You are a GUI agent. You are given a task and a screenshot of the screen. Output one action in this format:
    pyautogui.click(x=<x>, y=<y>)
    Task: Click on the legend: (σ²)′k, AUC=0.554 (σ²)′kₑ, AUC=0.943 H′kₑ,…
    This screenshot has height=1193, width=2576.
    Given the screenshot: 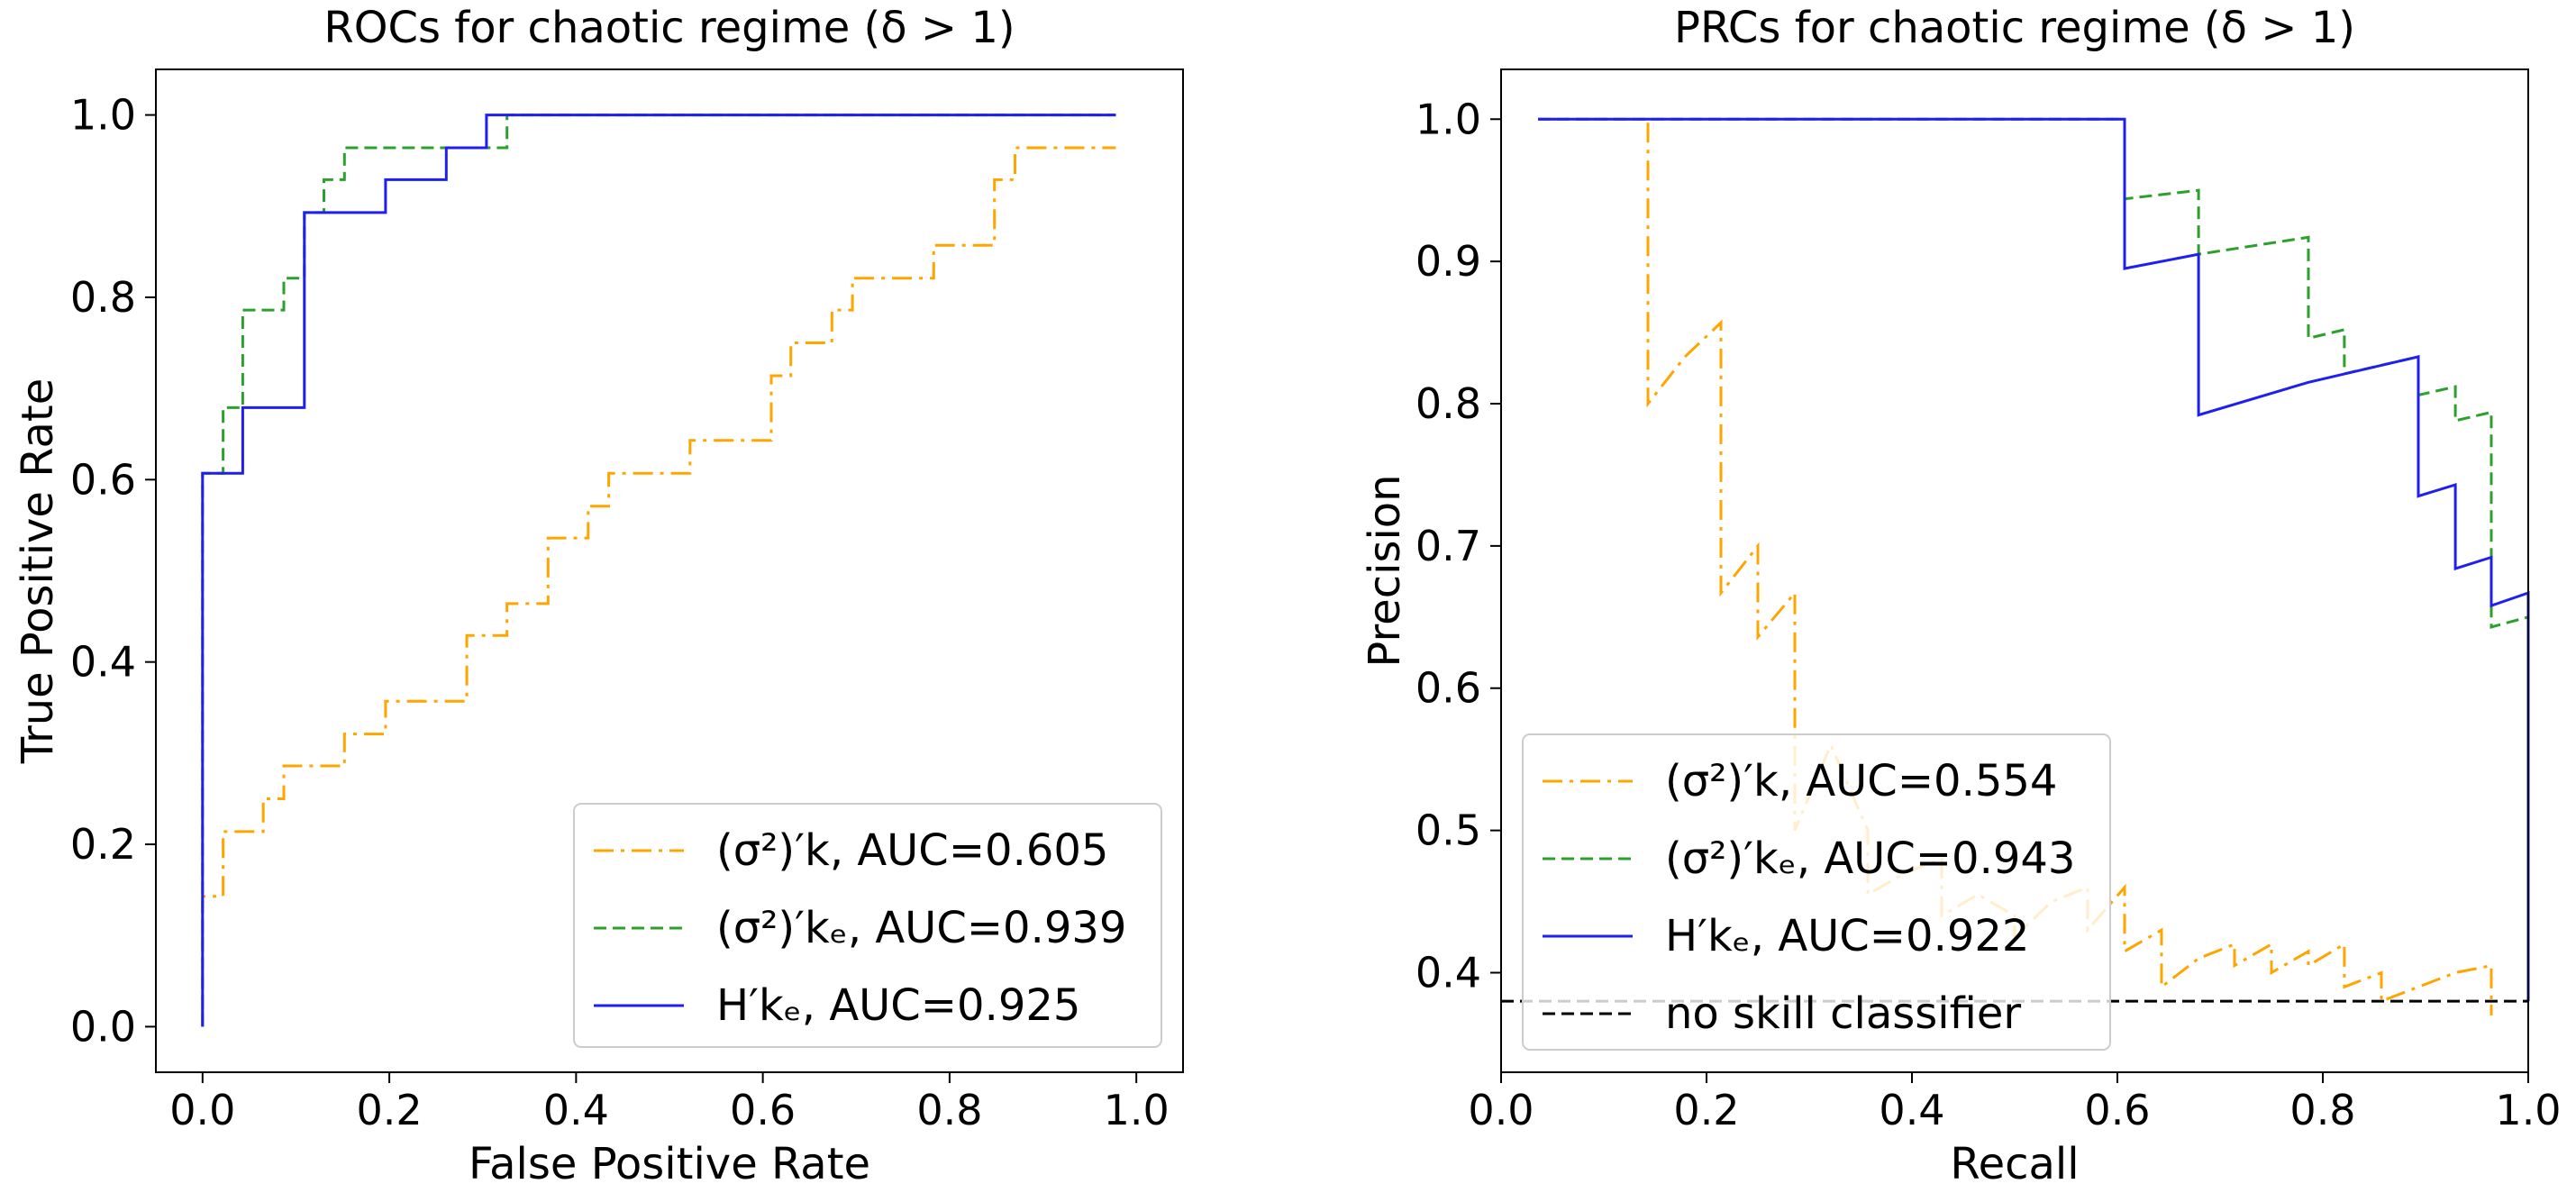 What is the action you would take?
    pyautogui.click(x=1816, y=892)
    